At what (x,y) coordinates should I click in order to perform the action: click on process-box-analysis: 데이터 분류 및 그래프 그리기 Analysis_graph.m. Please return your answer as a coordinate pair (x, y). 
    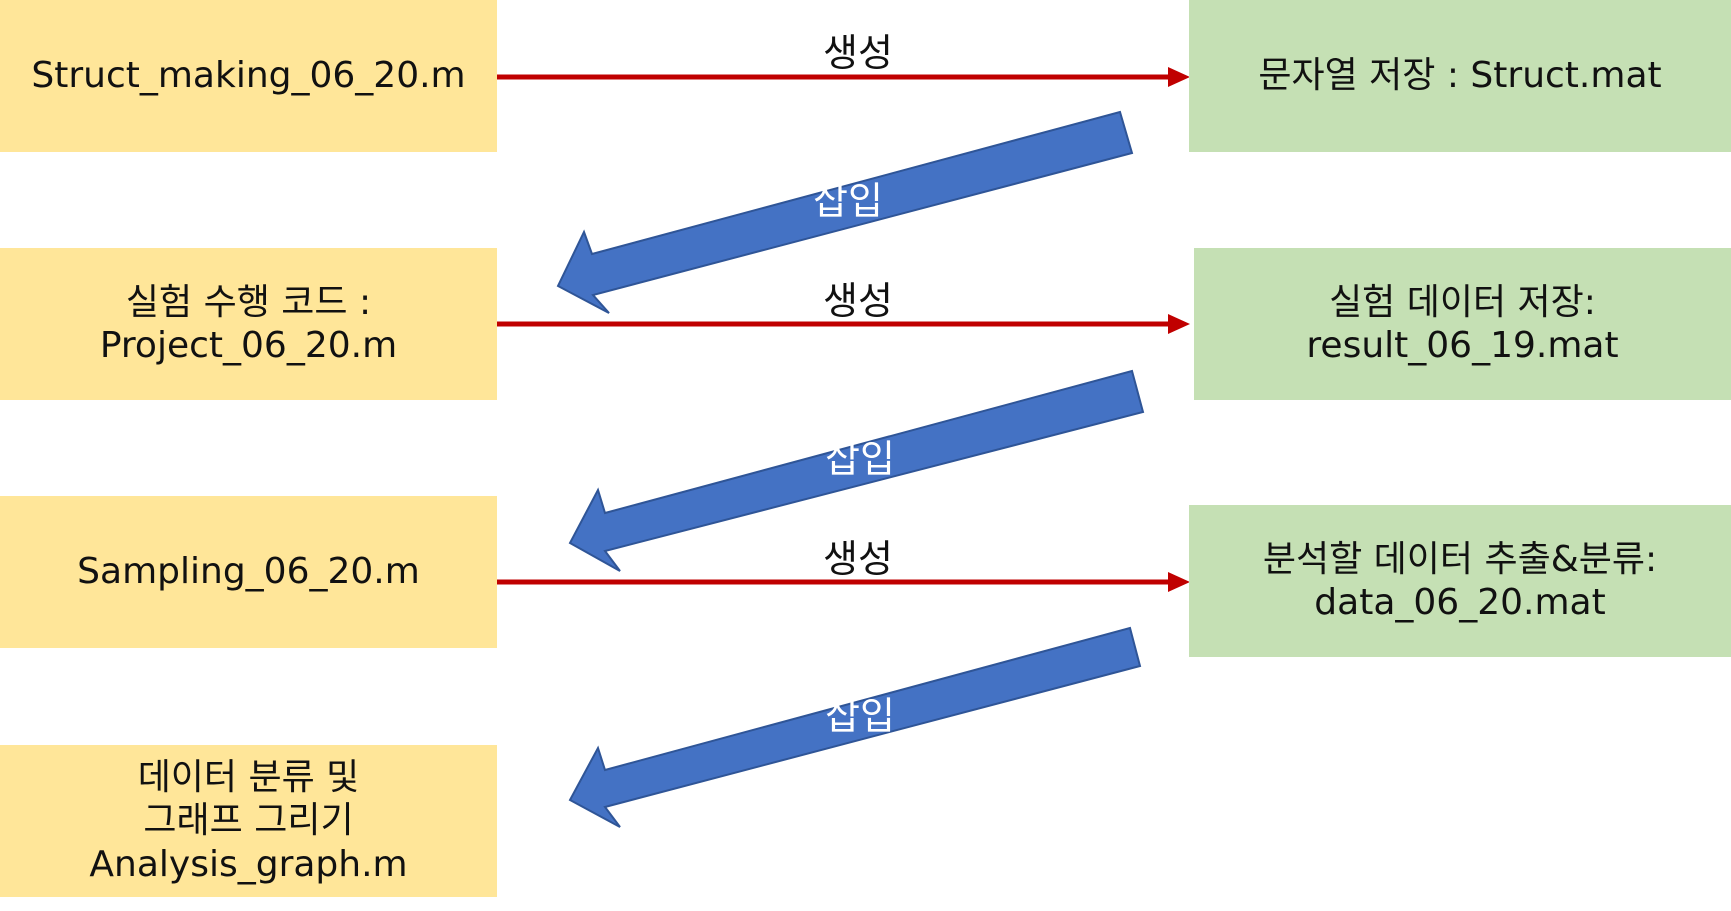
    Looking at the image, I should click on (248, 821).